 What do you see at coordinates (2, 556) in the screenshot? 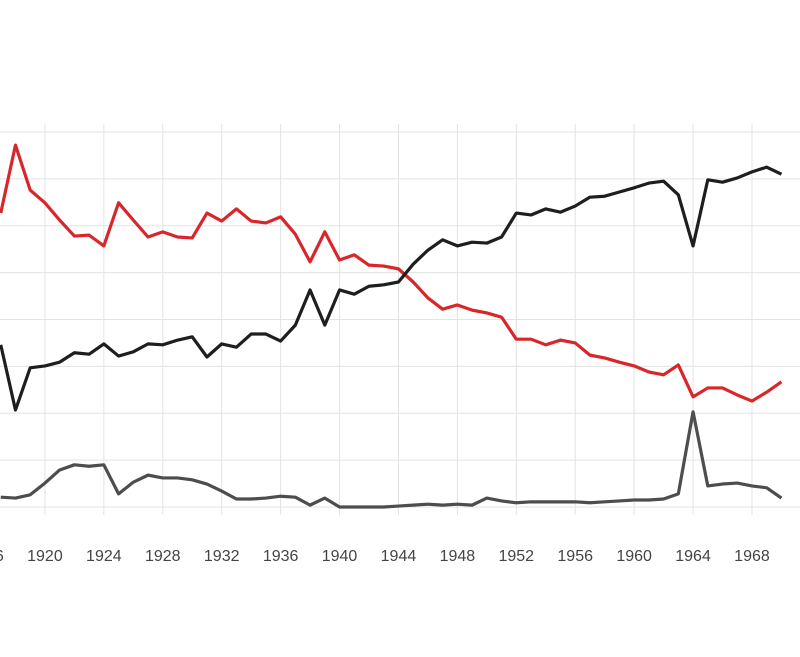
I see `x-tick-label: 1916` at bounding box center [2, 556].